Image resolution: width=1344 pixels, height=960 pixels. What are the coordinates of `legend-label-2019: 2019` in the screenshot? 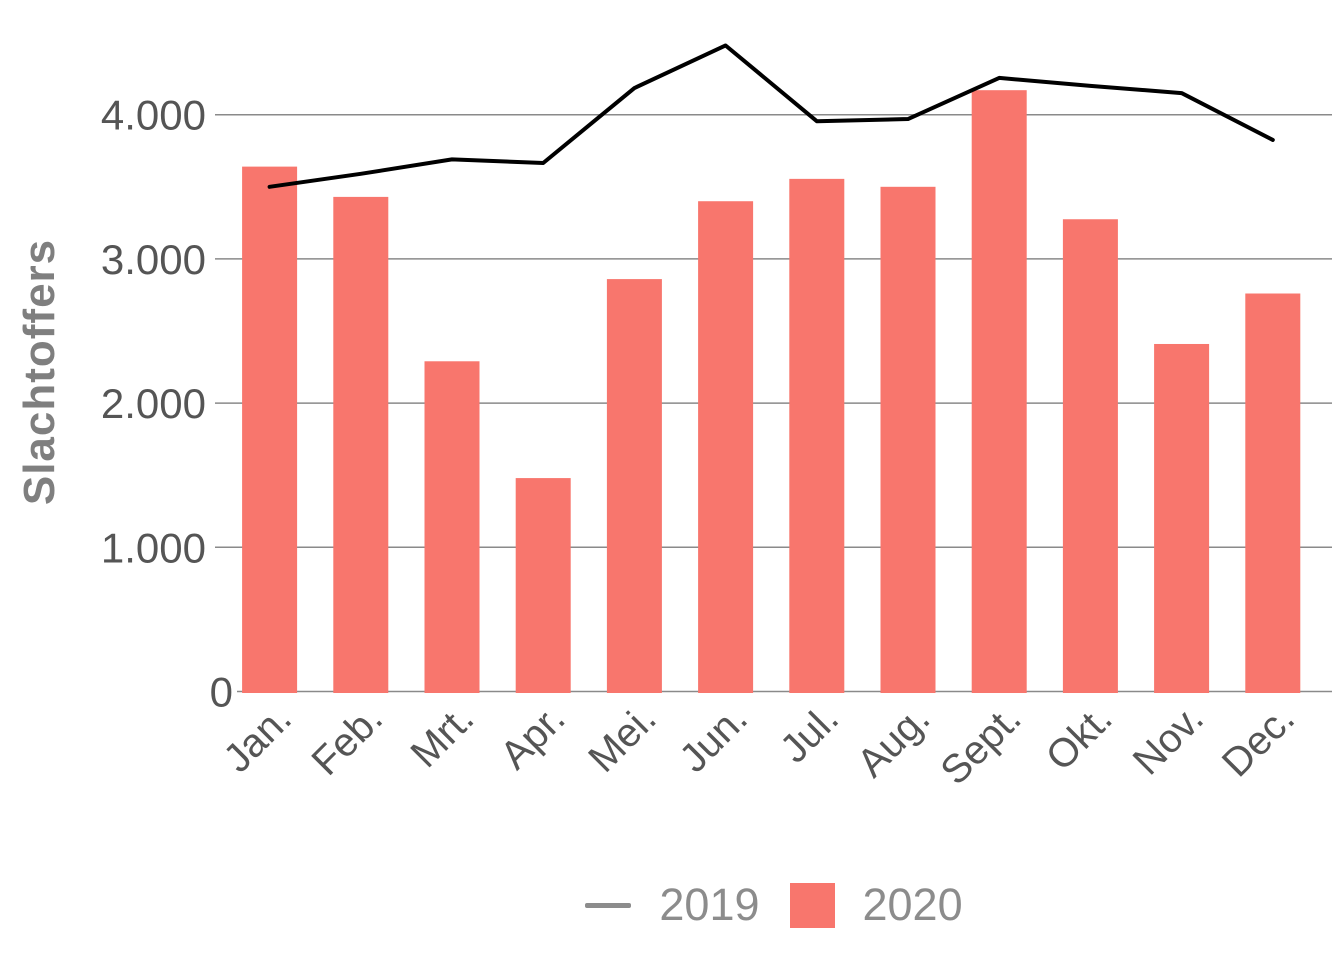 It's located at (709, 904).